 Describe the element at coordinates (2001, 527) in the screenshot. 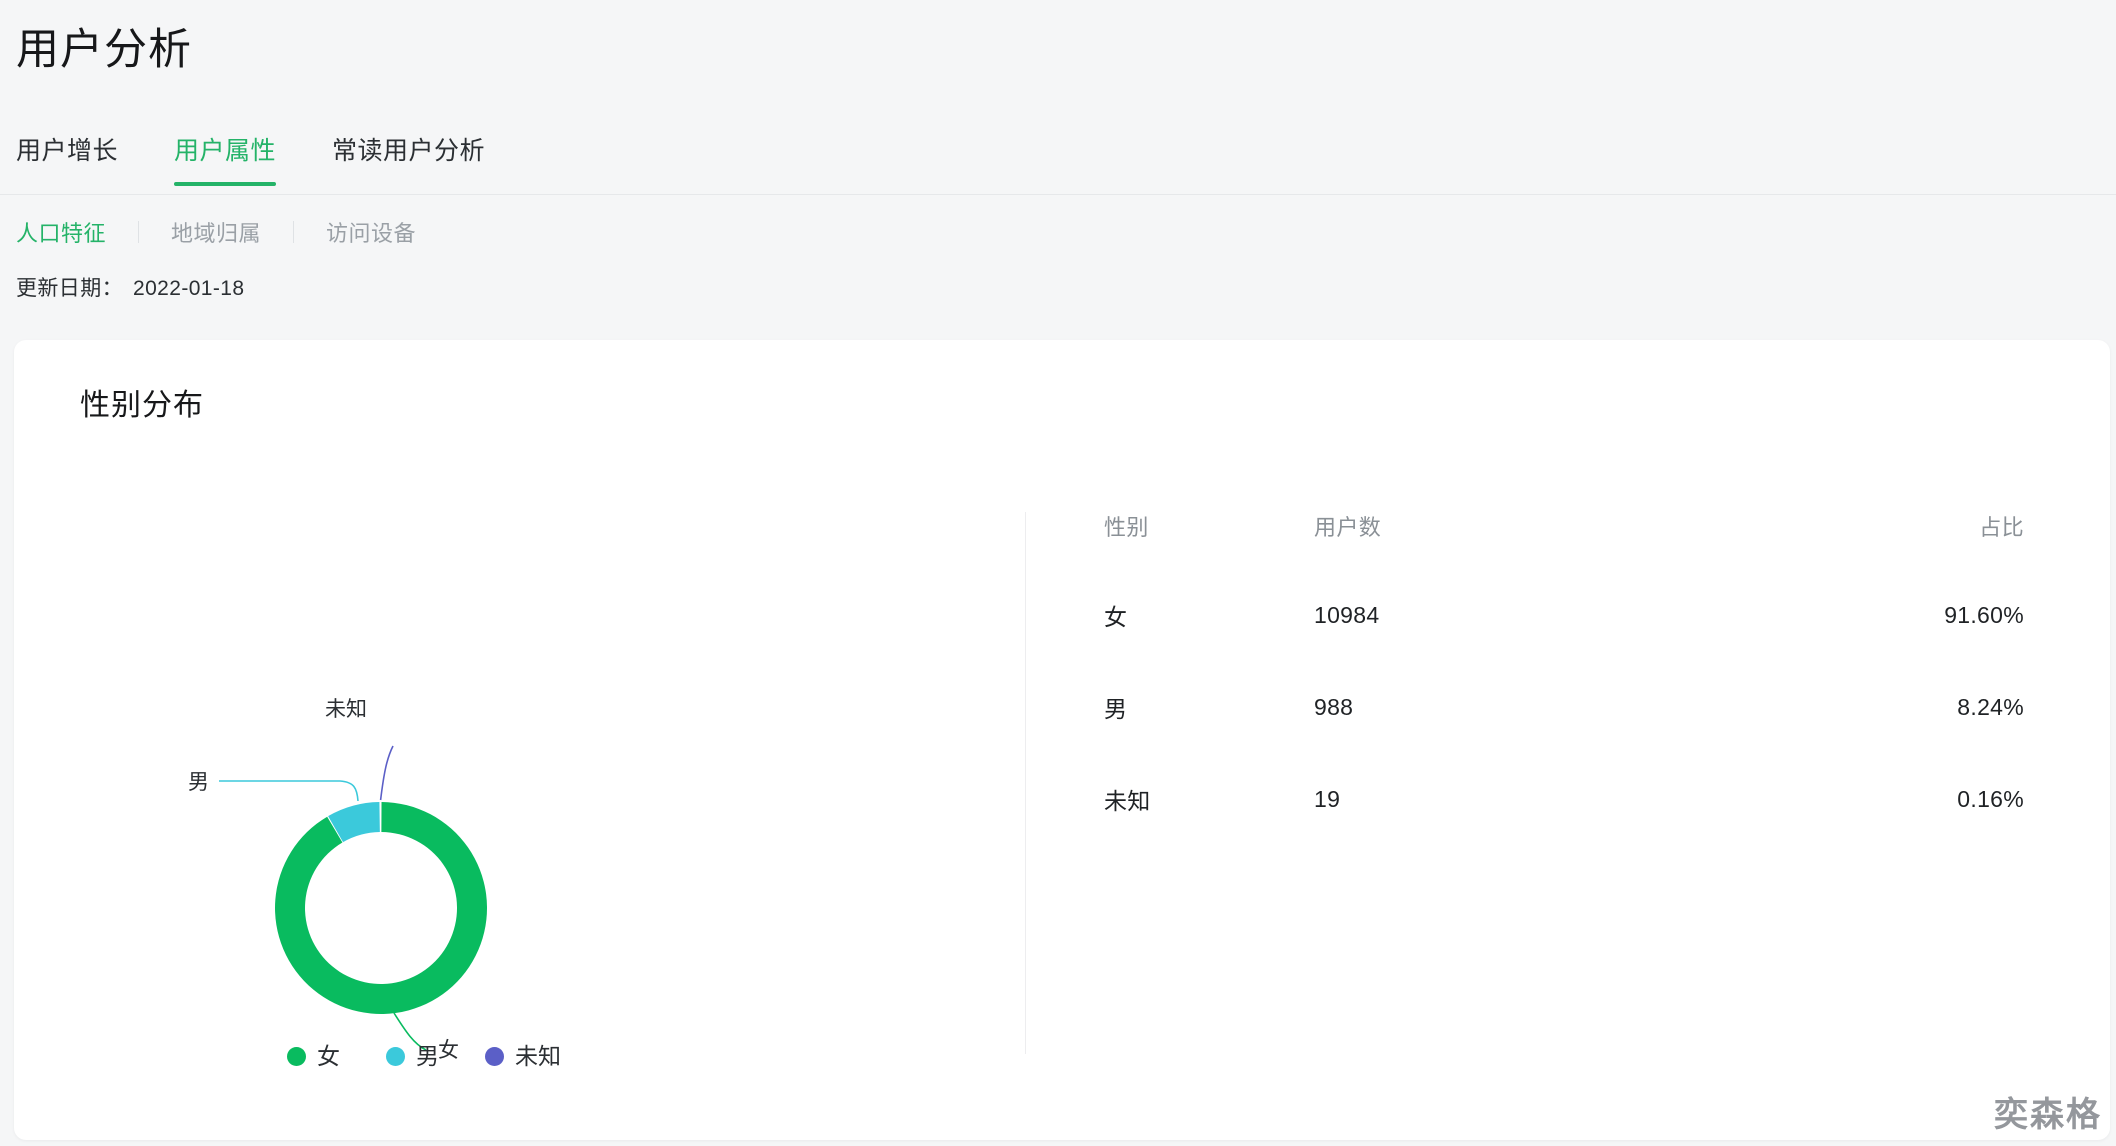

I see `column-header-ratio: 占比` at that location.